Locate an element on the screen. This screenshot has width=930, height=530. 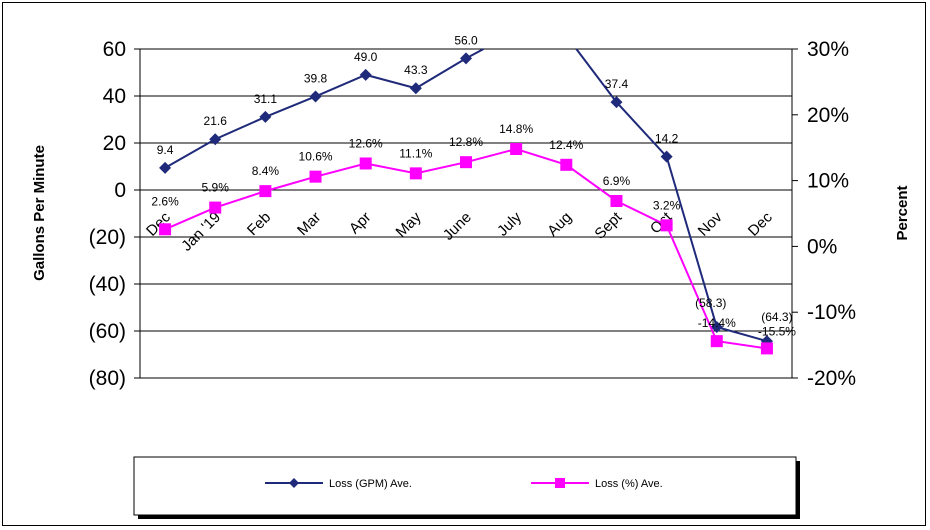
category-label: Mar is located at coordinates (309, 224).